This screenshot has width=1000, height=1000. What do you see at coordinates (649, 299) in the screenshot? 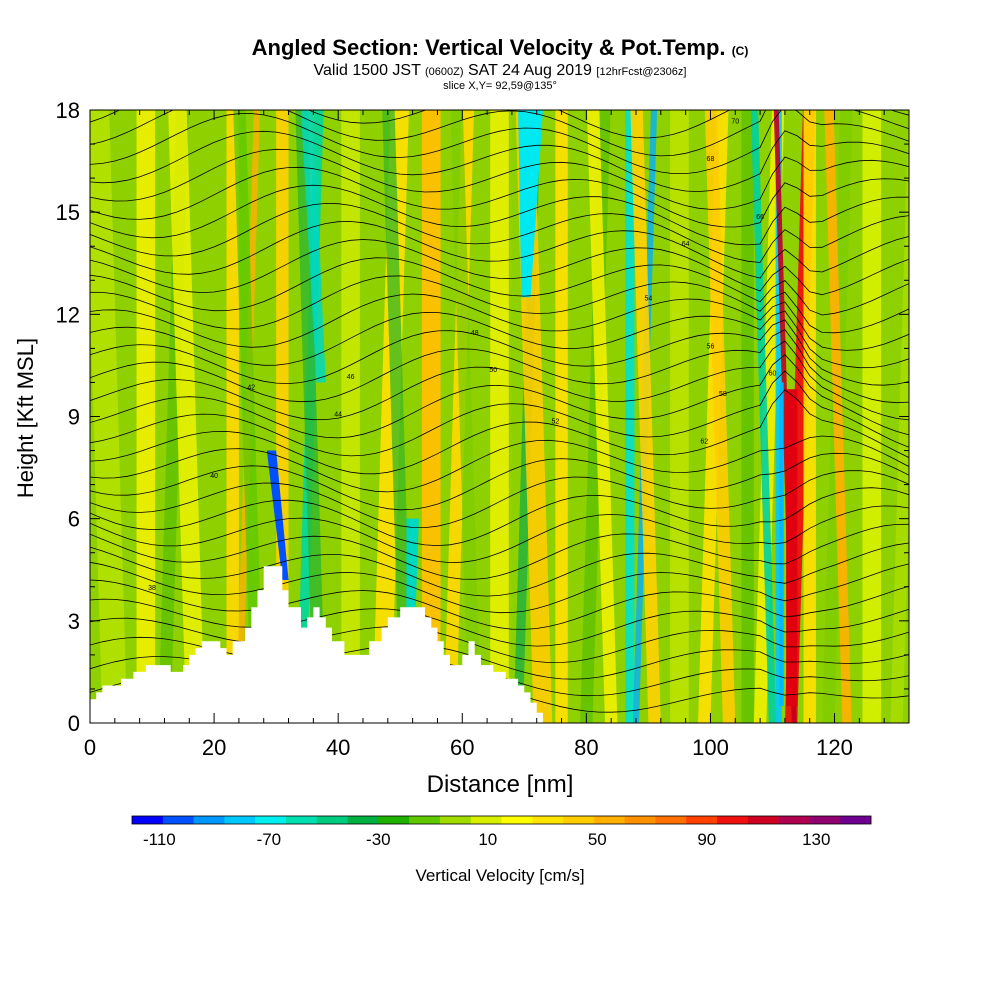
I see `isentrope-label: 54` at bounding box center [649, 299].